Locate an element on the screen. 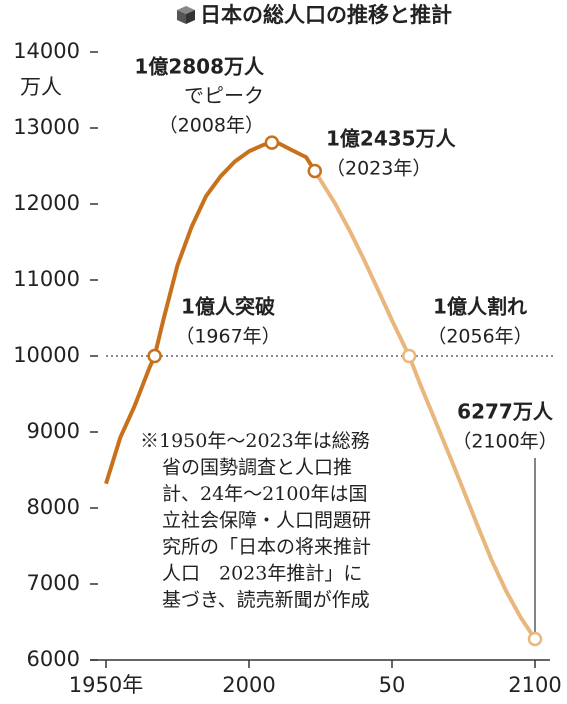 This screenshot has height=704, width=567. title-icon is located at coordinates (186, 15).